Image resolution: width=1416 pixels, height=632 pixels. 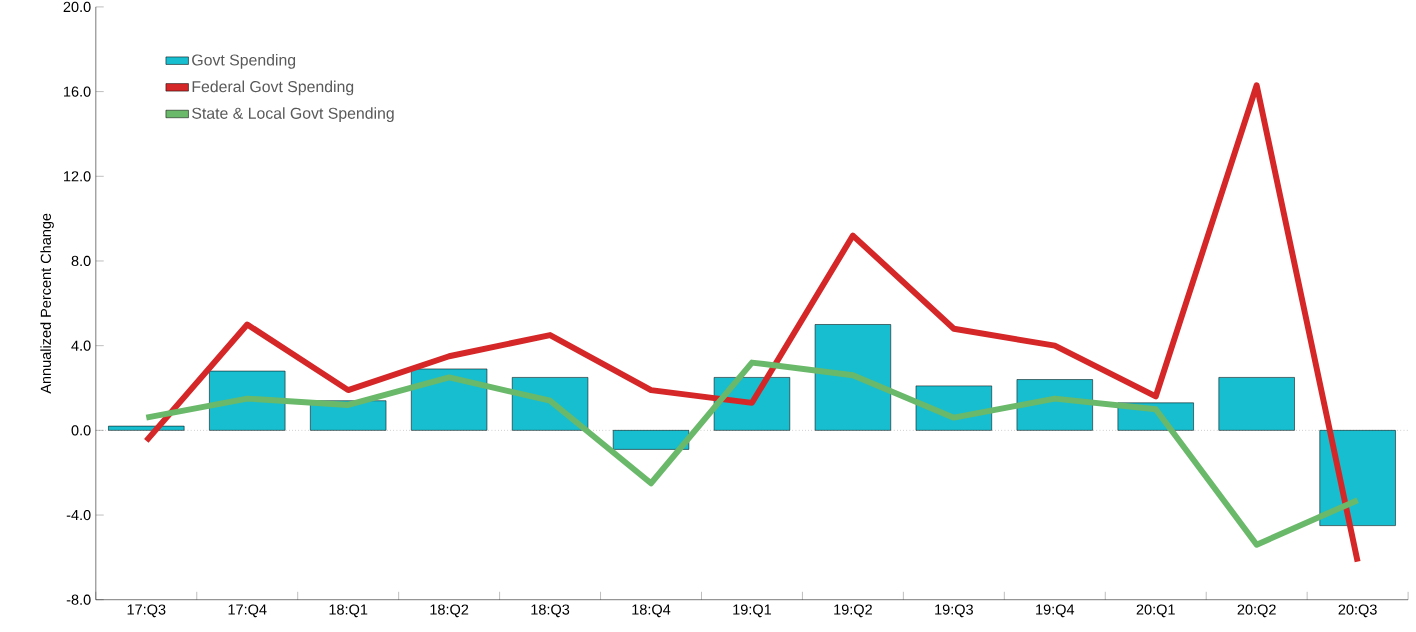 I want to click on x-tick-label: 20:Q3, so click(x=1357, y=611).